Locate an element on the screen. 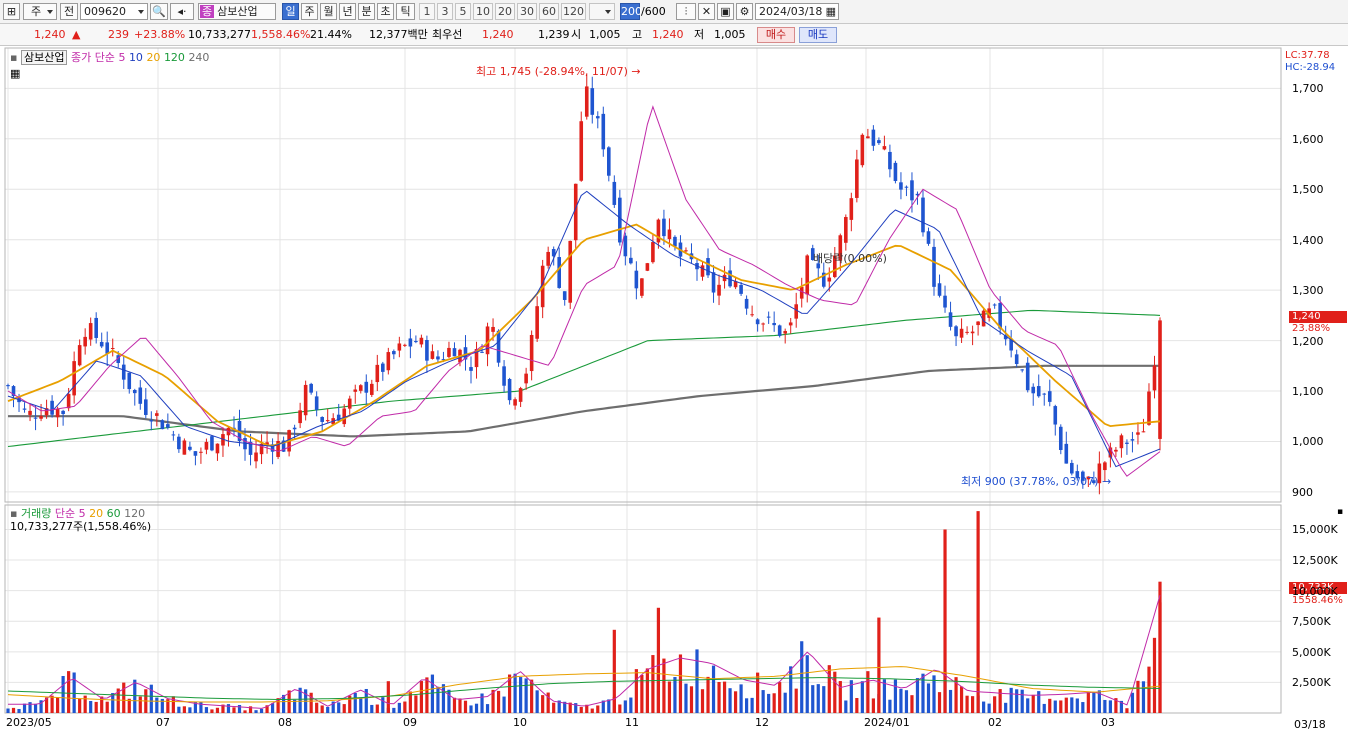 This screenshot has height=734, width=1348. speaker-icon: ◂· is located at coordinates (182, 11).